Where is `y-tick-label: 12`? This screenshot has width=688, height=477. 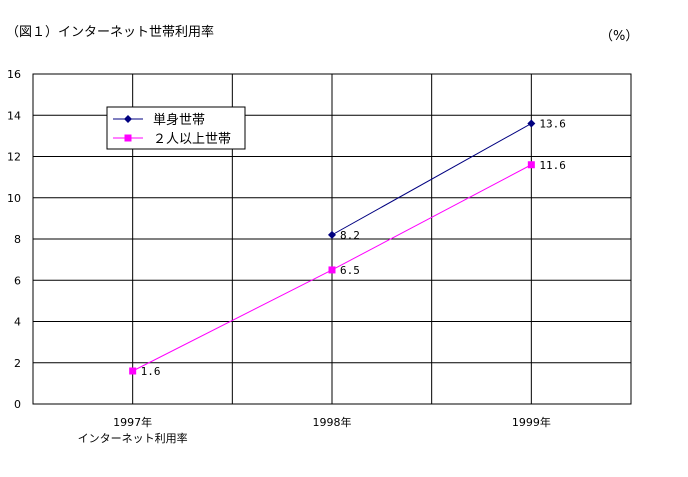
y-tick-label: 12 is located at coordinates (14, 157).